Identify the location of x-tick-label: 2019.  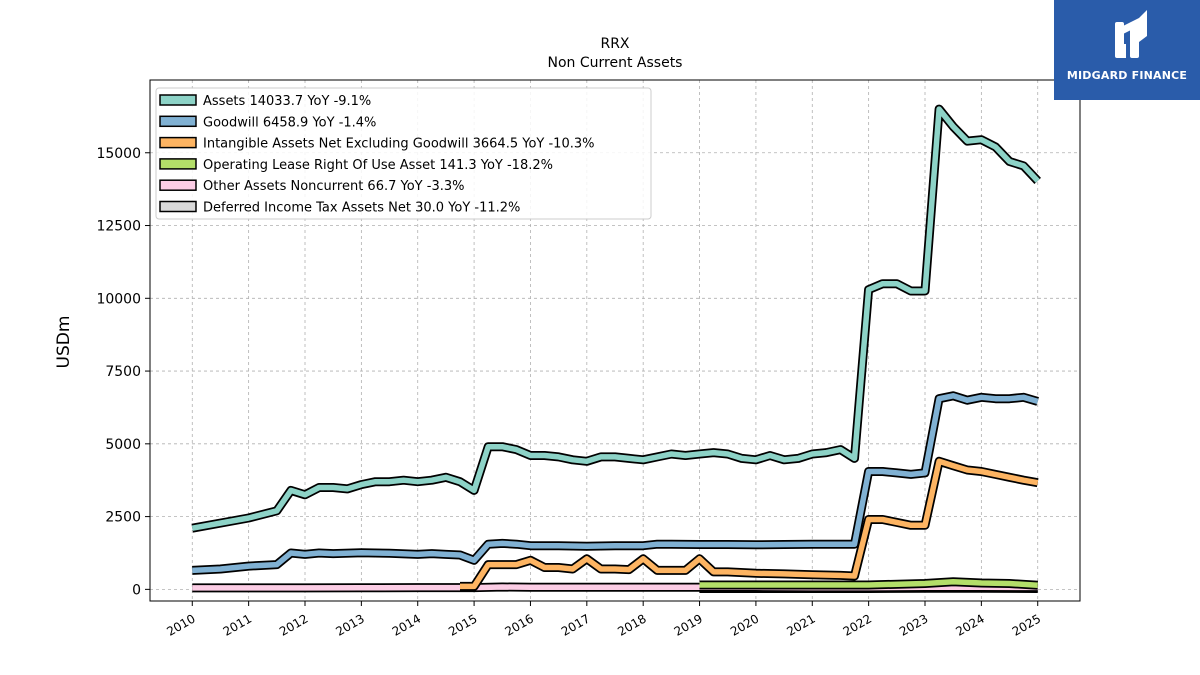
(688, 624).